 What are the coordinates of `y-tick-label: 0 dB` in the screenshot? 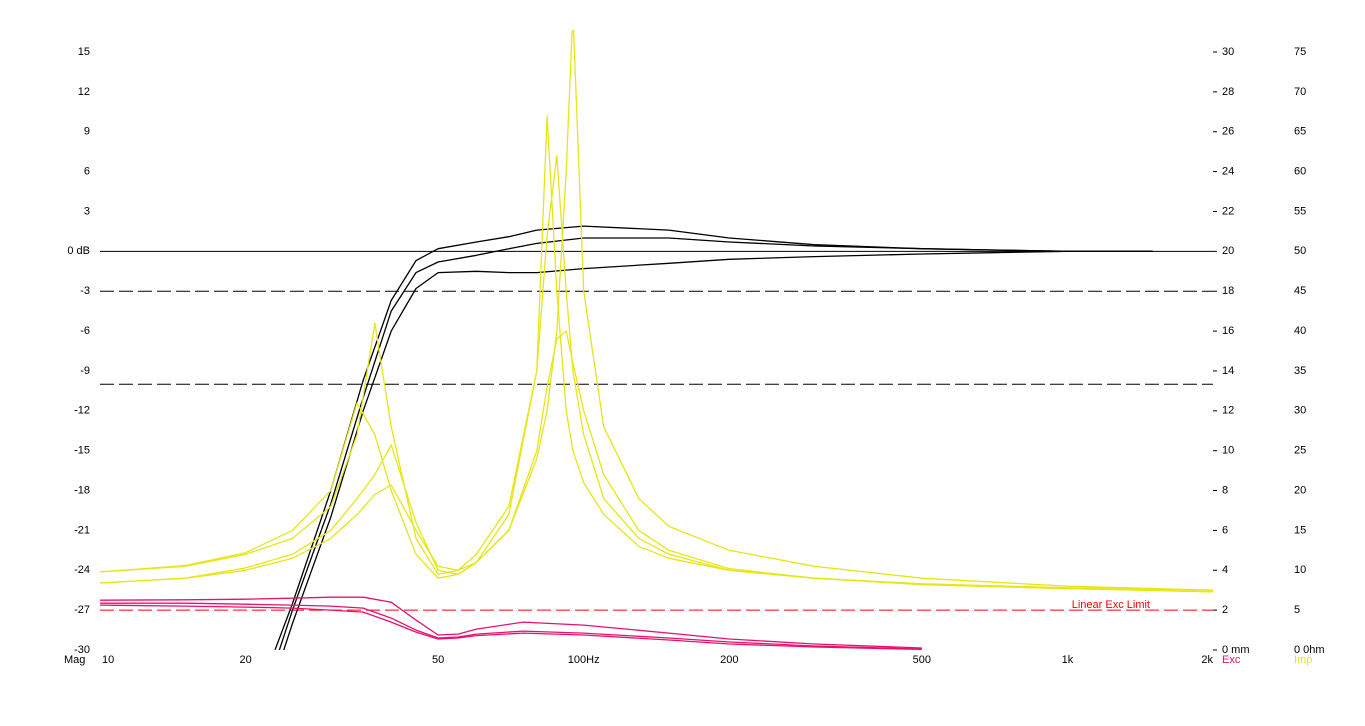 It's located at (78, 251).